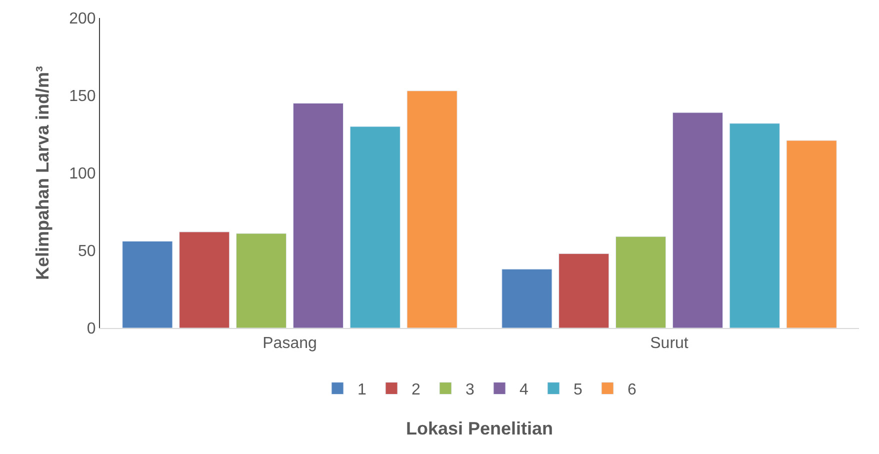 The width and height of the screenshot is (879, 454). I want to click on legend-label: 4, so click(524, 390).